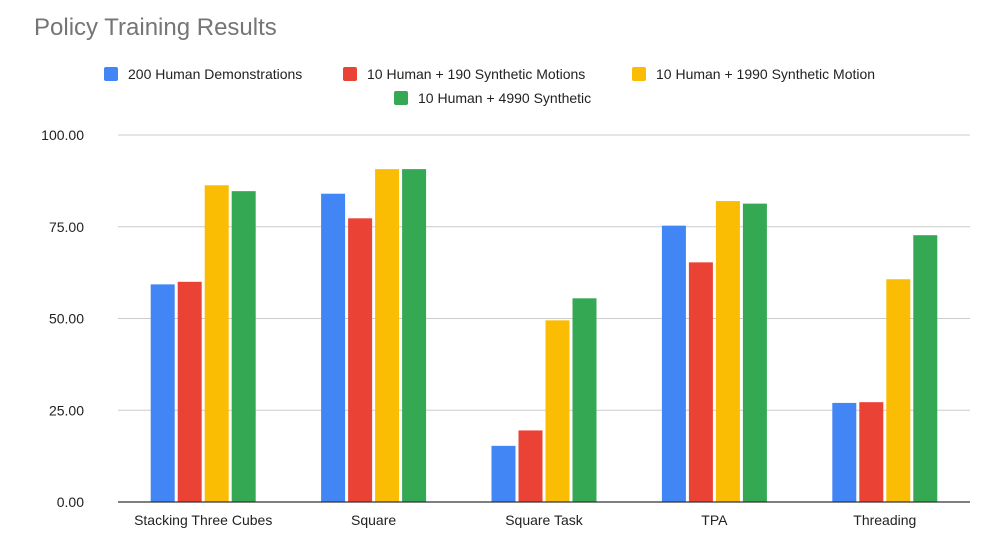 This screenshot has width=983, height=543. What do you see at coordinates (766, 74) in the screenshot?
I see `legend-label: 10 Human + 1990 Synthetic Motion` at bounding box center [766, 74].